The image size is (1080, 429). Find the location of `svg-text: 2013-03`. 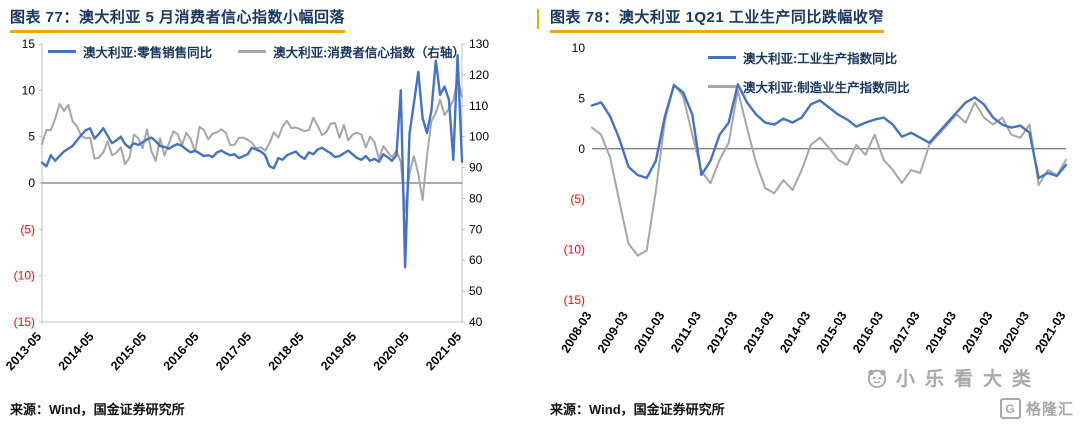

svg-text: 2013-03 is located at coordinates (759, 332).